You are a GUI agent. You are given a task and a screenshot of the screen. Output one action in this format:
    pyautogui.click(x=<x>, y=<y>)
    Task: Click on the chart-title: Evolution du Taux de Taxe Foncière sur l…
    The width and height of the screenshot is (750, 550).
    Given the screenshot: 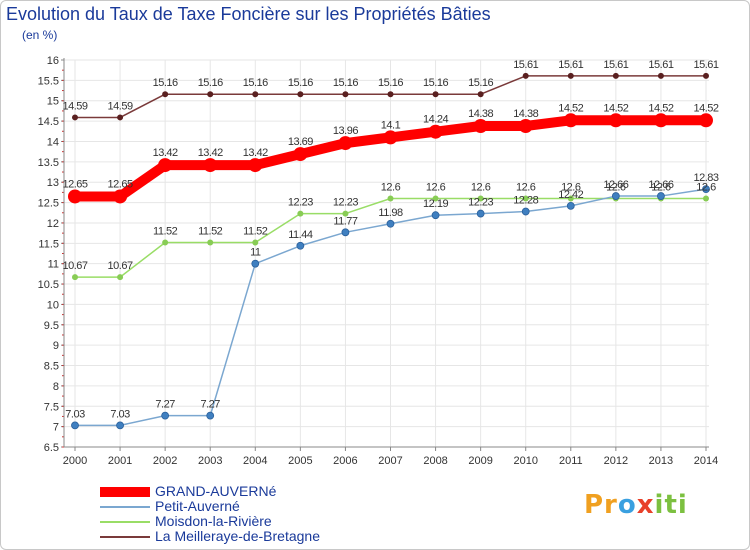 What is the action you would take?
    pyautogui.click(x=248, y=14)
    